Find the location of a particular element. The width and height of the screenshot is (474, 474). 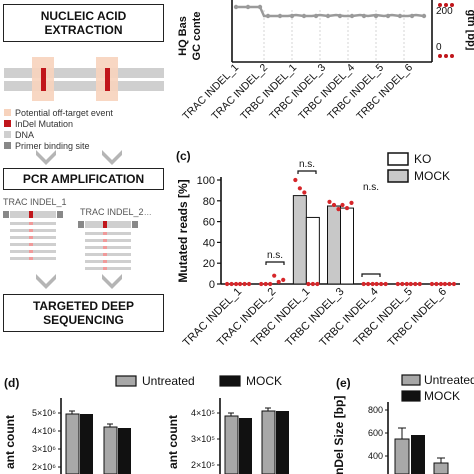

step-targeted-deep-sequencing: TARGETED DEEP SEQUENCING is located at coordinates (83, 313).